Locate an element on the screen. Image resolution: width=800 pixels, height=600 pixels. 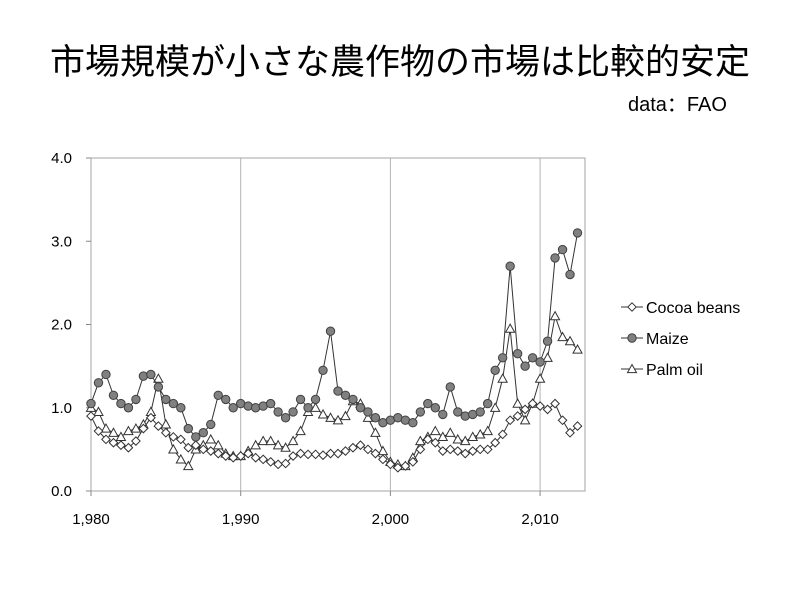
legend: Cocoa beans Maize Palm oil is located at coordinates (680, 339).